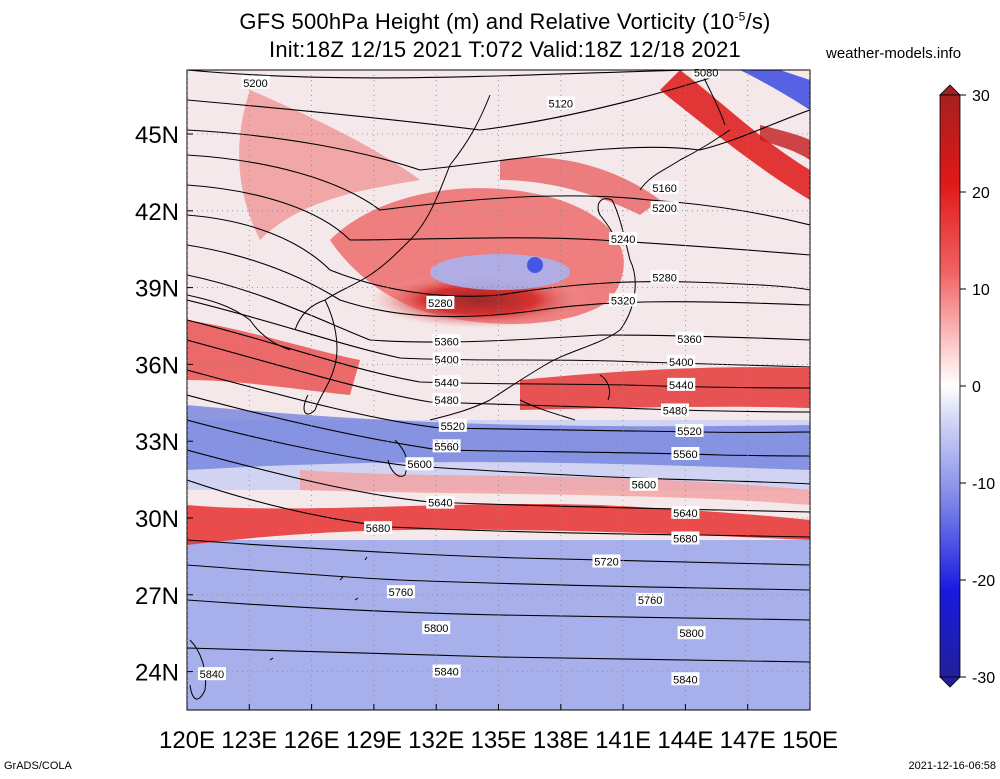  I want to click on lon-tick-label: 147E, so click(748, 740).